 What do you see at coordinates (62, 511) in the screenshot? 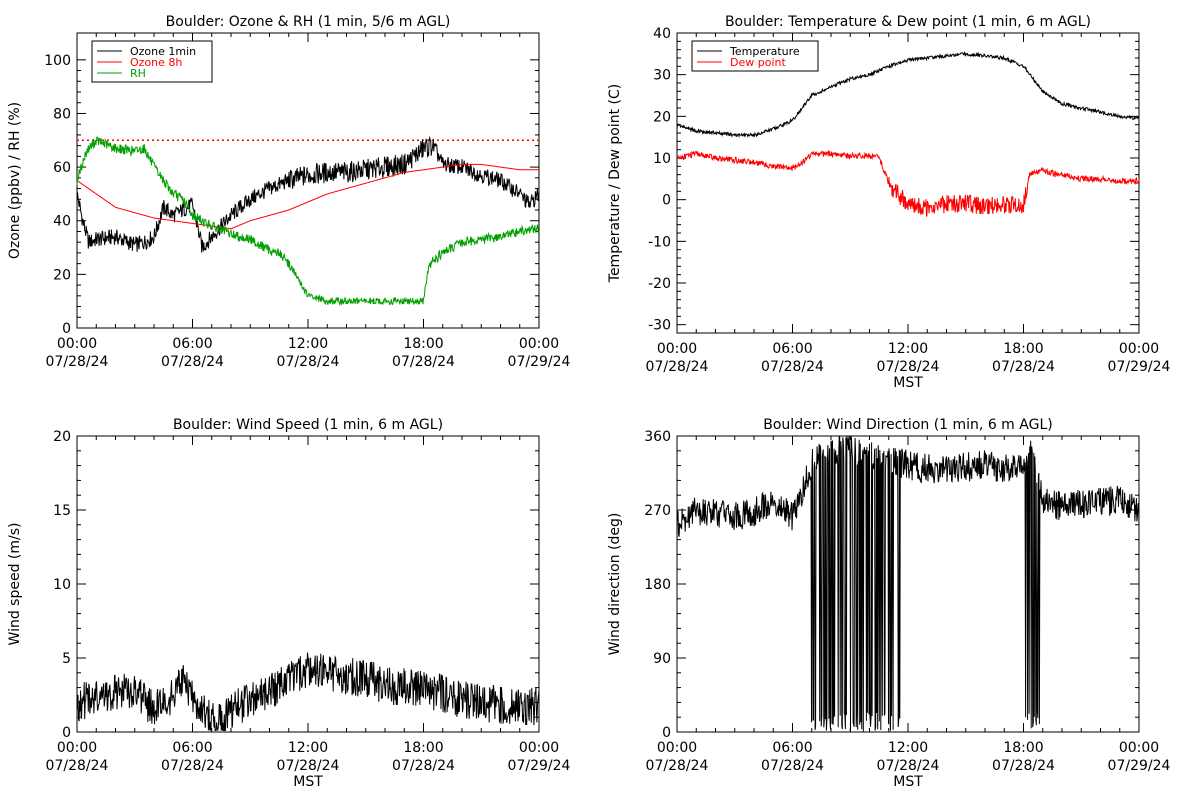
I see `y-tick-label: 15` at bounding box center [62, 511].